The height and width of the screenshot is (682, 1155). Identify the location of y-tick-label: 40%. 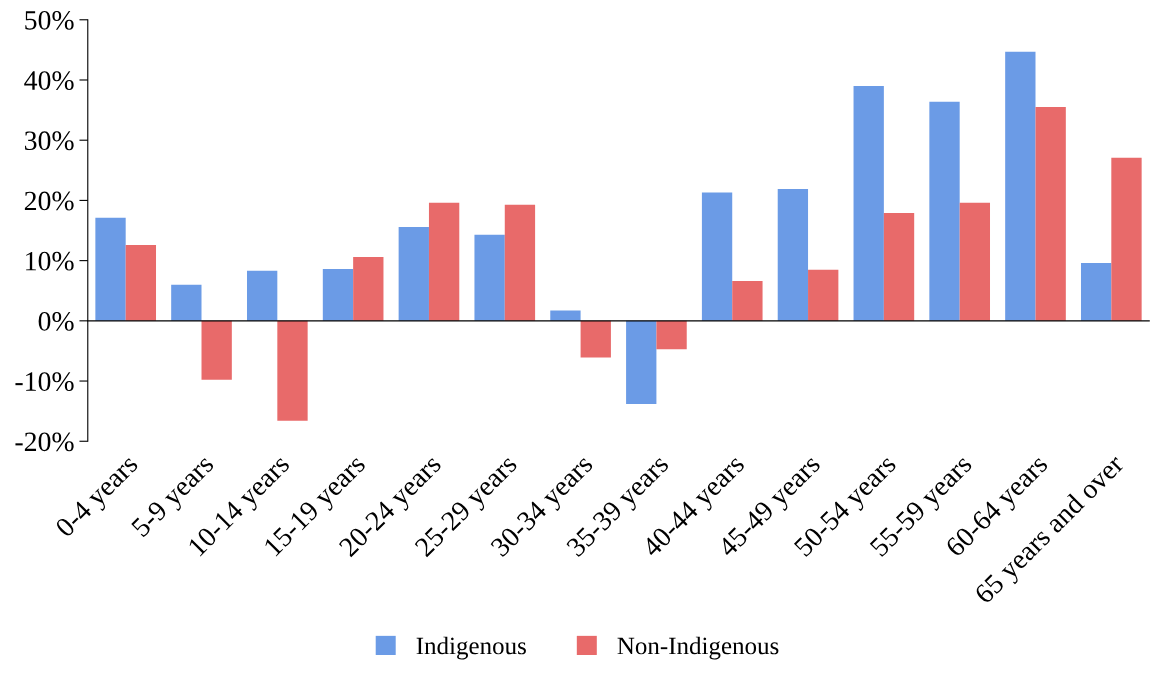
(49, 80).